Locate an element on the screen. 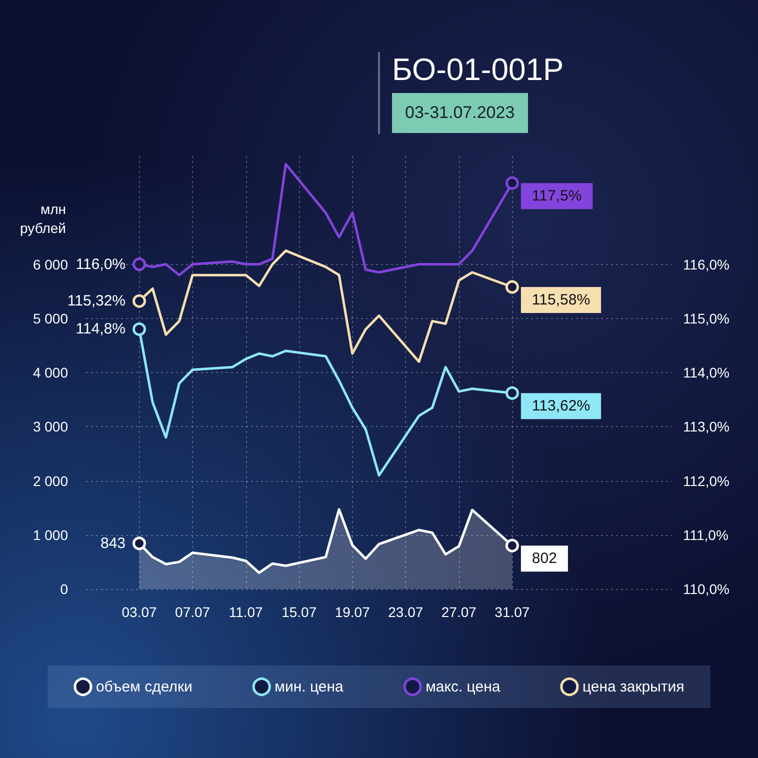 The width and height of the screenshot is (758, 758). legend-label: объем сделки is located at coordinates (144, 687).